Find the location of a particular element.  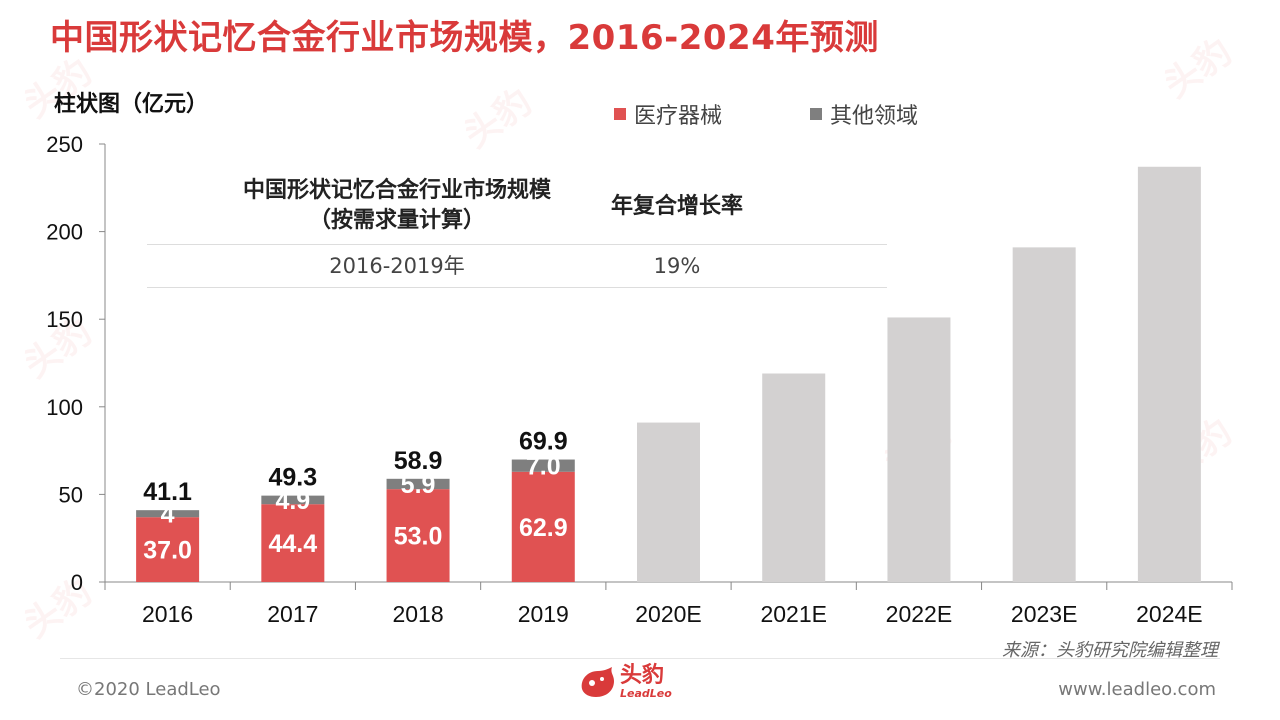

x-tick-label: 2016 is located at coordinates (167, 614).